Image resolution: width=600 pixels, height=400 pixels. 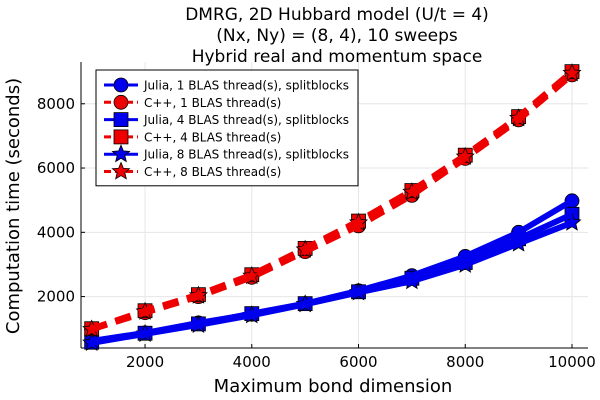 I want to click on legend-label-2: C++, 1 BLAS thread(s), so click(x=212, y=103).